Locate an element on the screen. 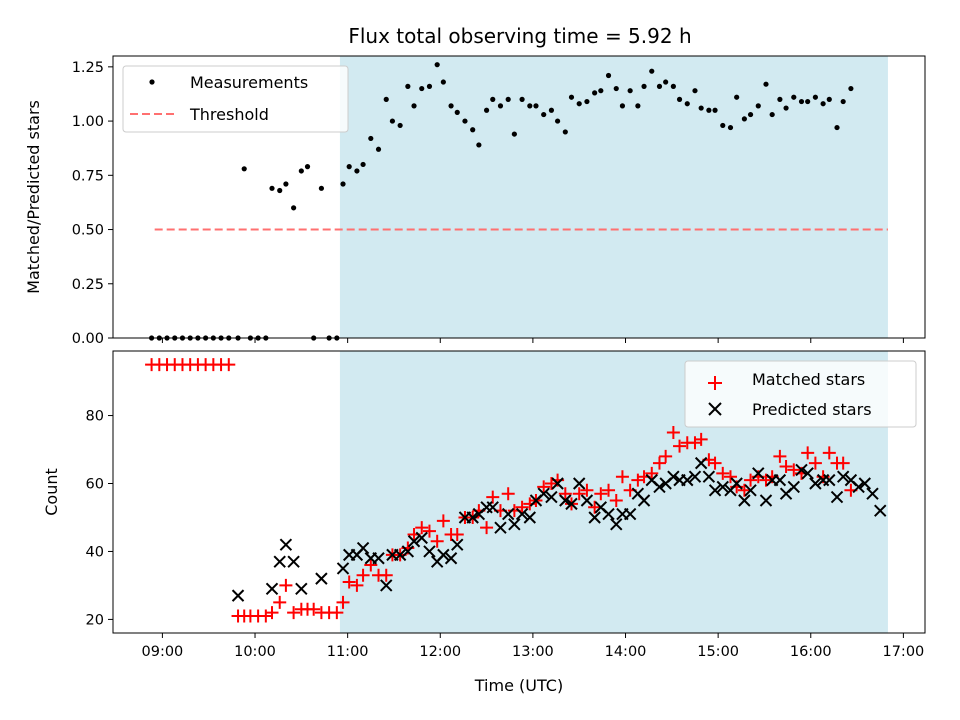 The width and height of the screenshot is (960, 720). x-axis-label: Time (UTC) is located at coordinates (518, 685).